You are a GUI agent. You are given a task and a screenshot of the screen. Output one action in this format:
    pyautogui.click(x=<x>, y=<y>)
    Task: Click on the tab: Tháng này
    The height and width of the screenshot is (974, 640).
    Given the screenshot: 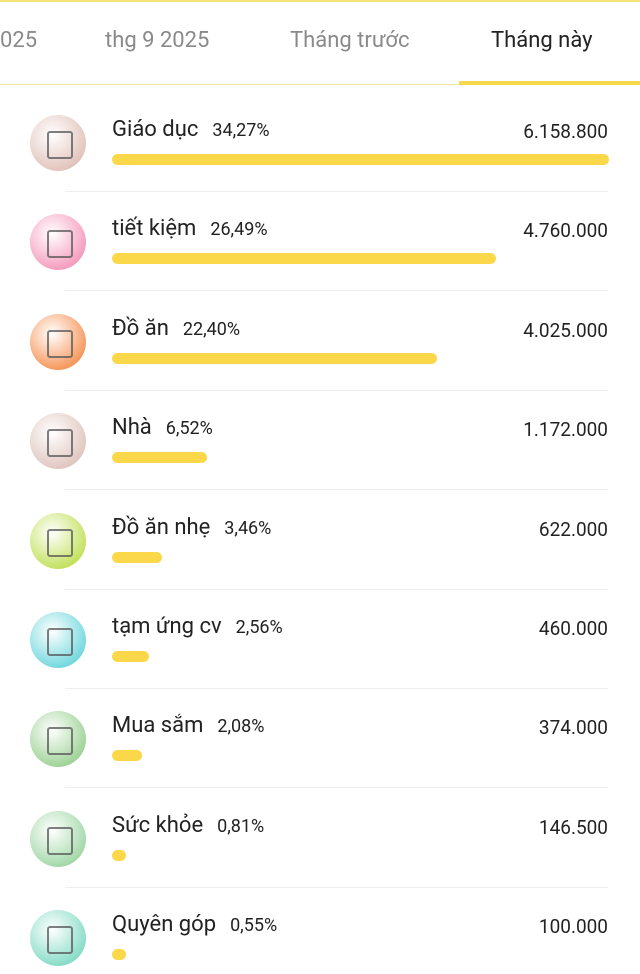 What is the action you would take?
    pyautogui.click(x=542, y=40)
    